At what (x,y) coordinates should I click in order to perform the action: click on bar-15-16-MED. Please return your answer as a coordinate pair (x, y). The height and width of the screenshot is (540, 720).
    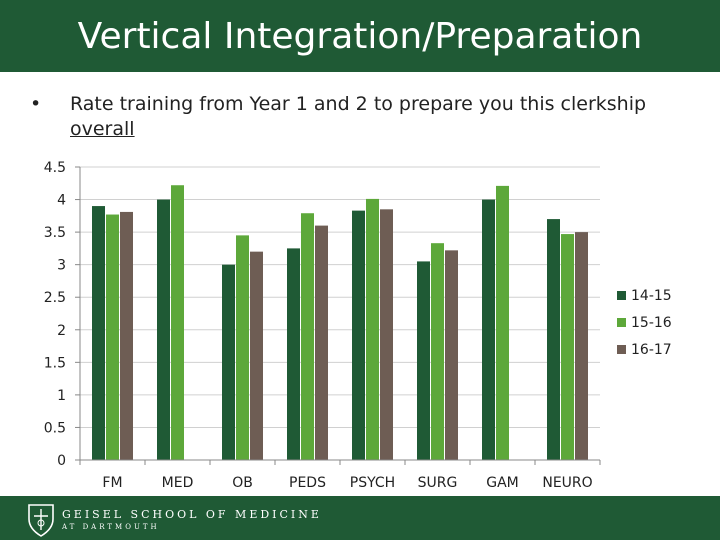
    Looking at the image, I should click on (177, 322).